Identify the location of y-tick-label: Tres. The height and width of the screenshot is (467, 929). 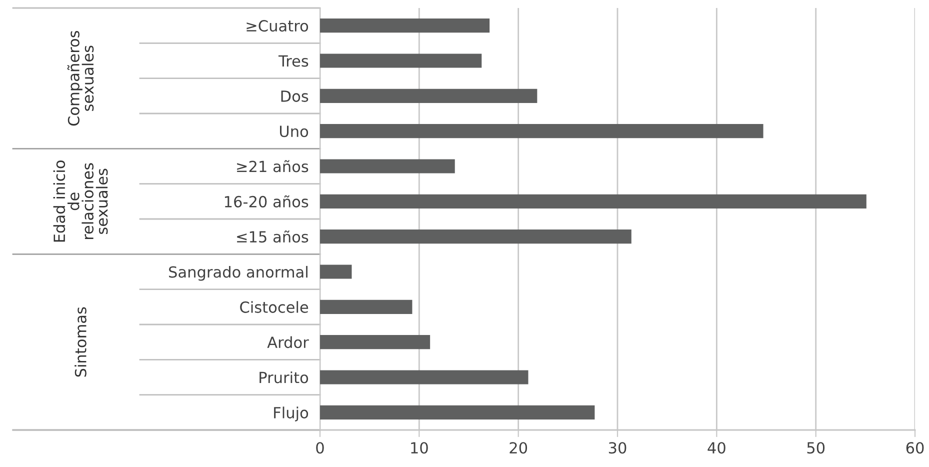
(293, 61).